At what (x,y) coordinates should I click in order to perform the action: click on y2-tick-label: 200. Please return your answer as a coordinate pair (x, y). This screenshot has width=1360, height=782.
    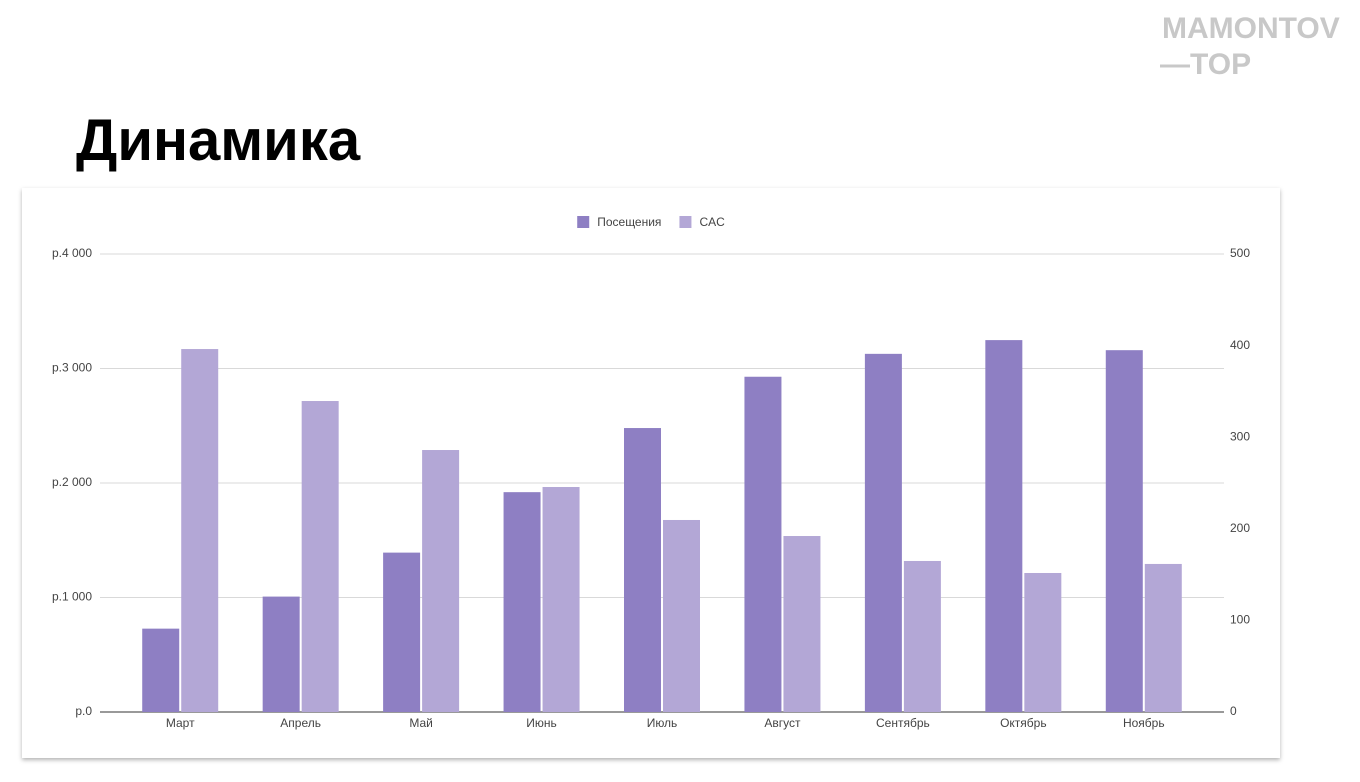
    Looking at the image, I should click on (1240, 528).